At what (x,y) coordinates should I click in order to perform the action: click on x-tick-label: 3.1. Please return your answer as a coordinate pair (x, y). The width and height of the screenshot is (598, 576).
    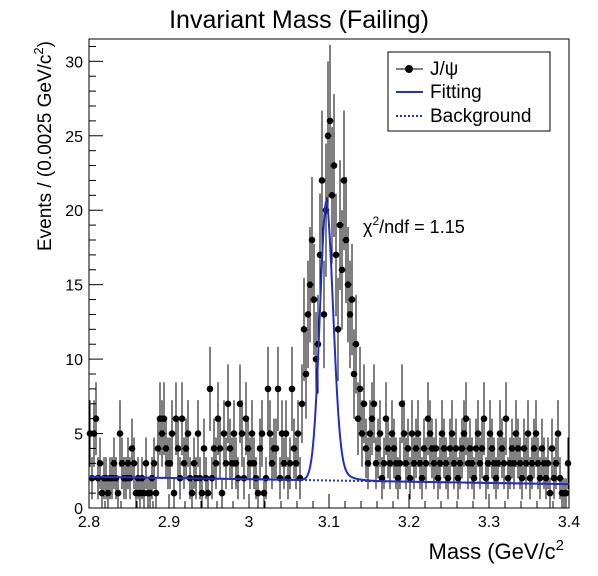
    Looking at the image, I should click on (329, 522).